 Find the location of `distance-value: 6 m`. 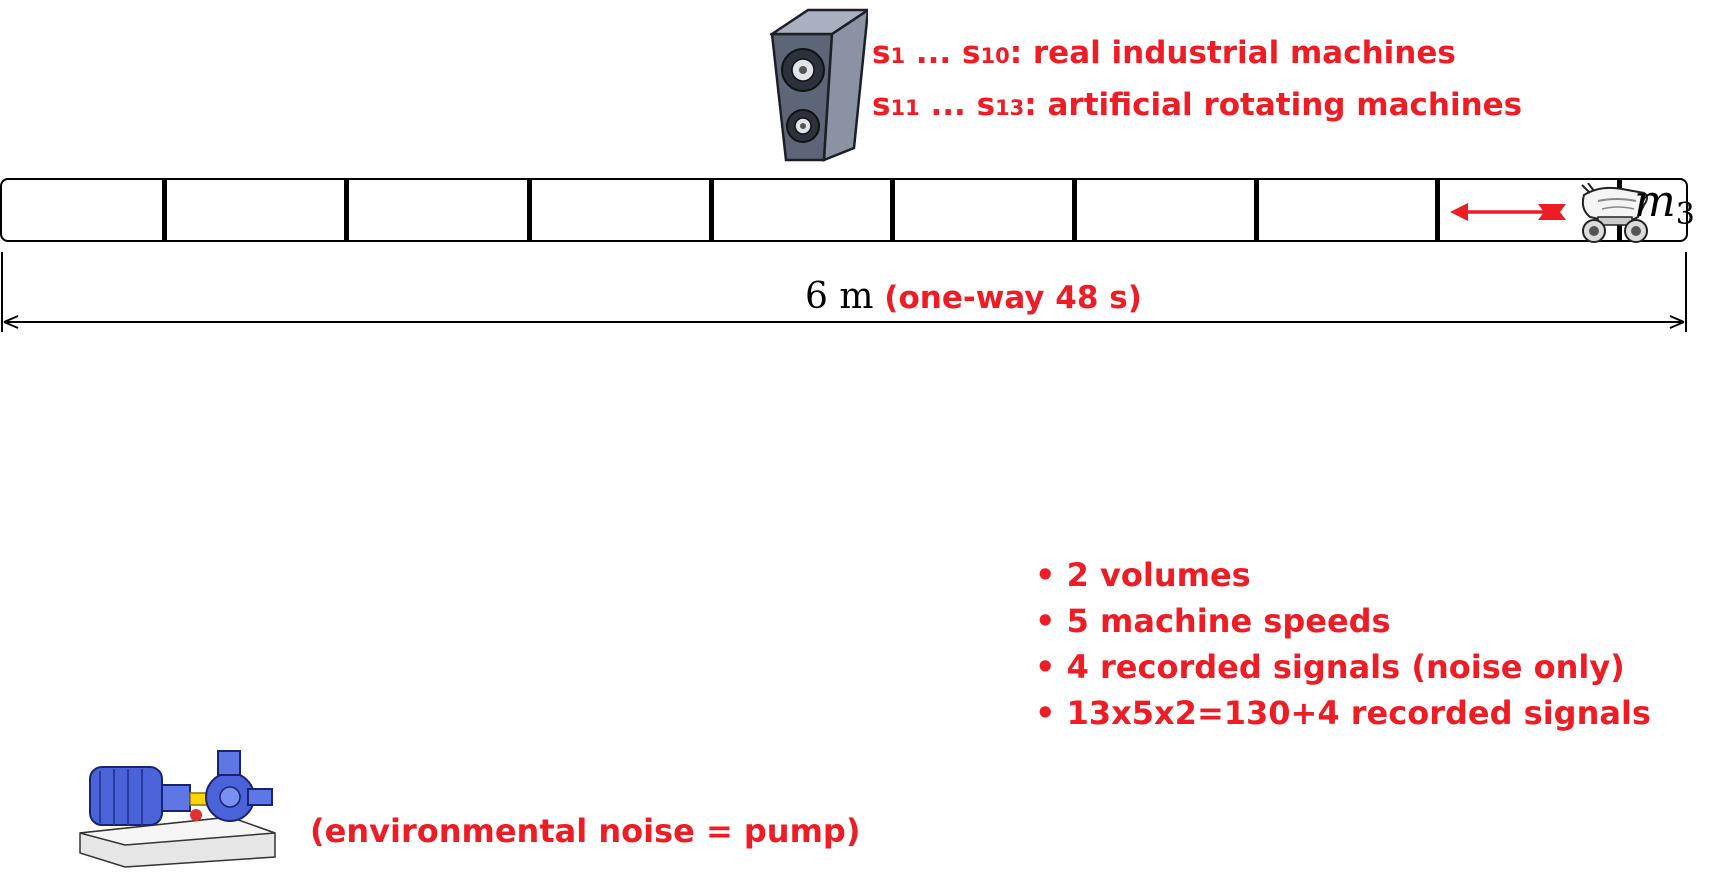

distance-value: 6 m is located at coordinates (839, 296).